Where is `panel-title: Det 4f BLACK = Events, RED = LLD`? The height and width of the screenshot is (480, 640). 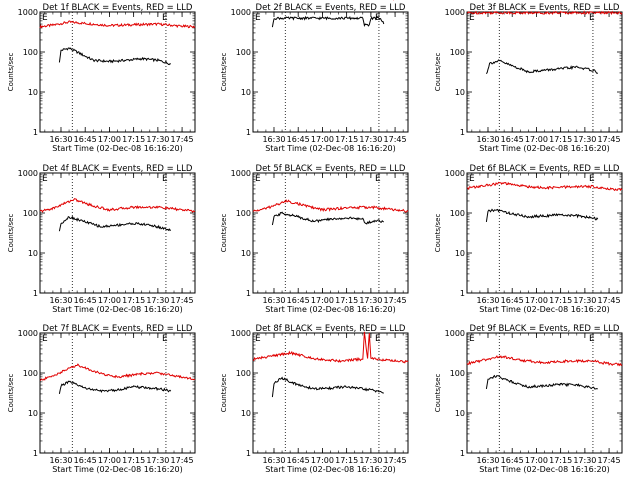 panel-title: Det 4f BLACK = Events, RED = LLD is located at coordinates (118, 169).